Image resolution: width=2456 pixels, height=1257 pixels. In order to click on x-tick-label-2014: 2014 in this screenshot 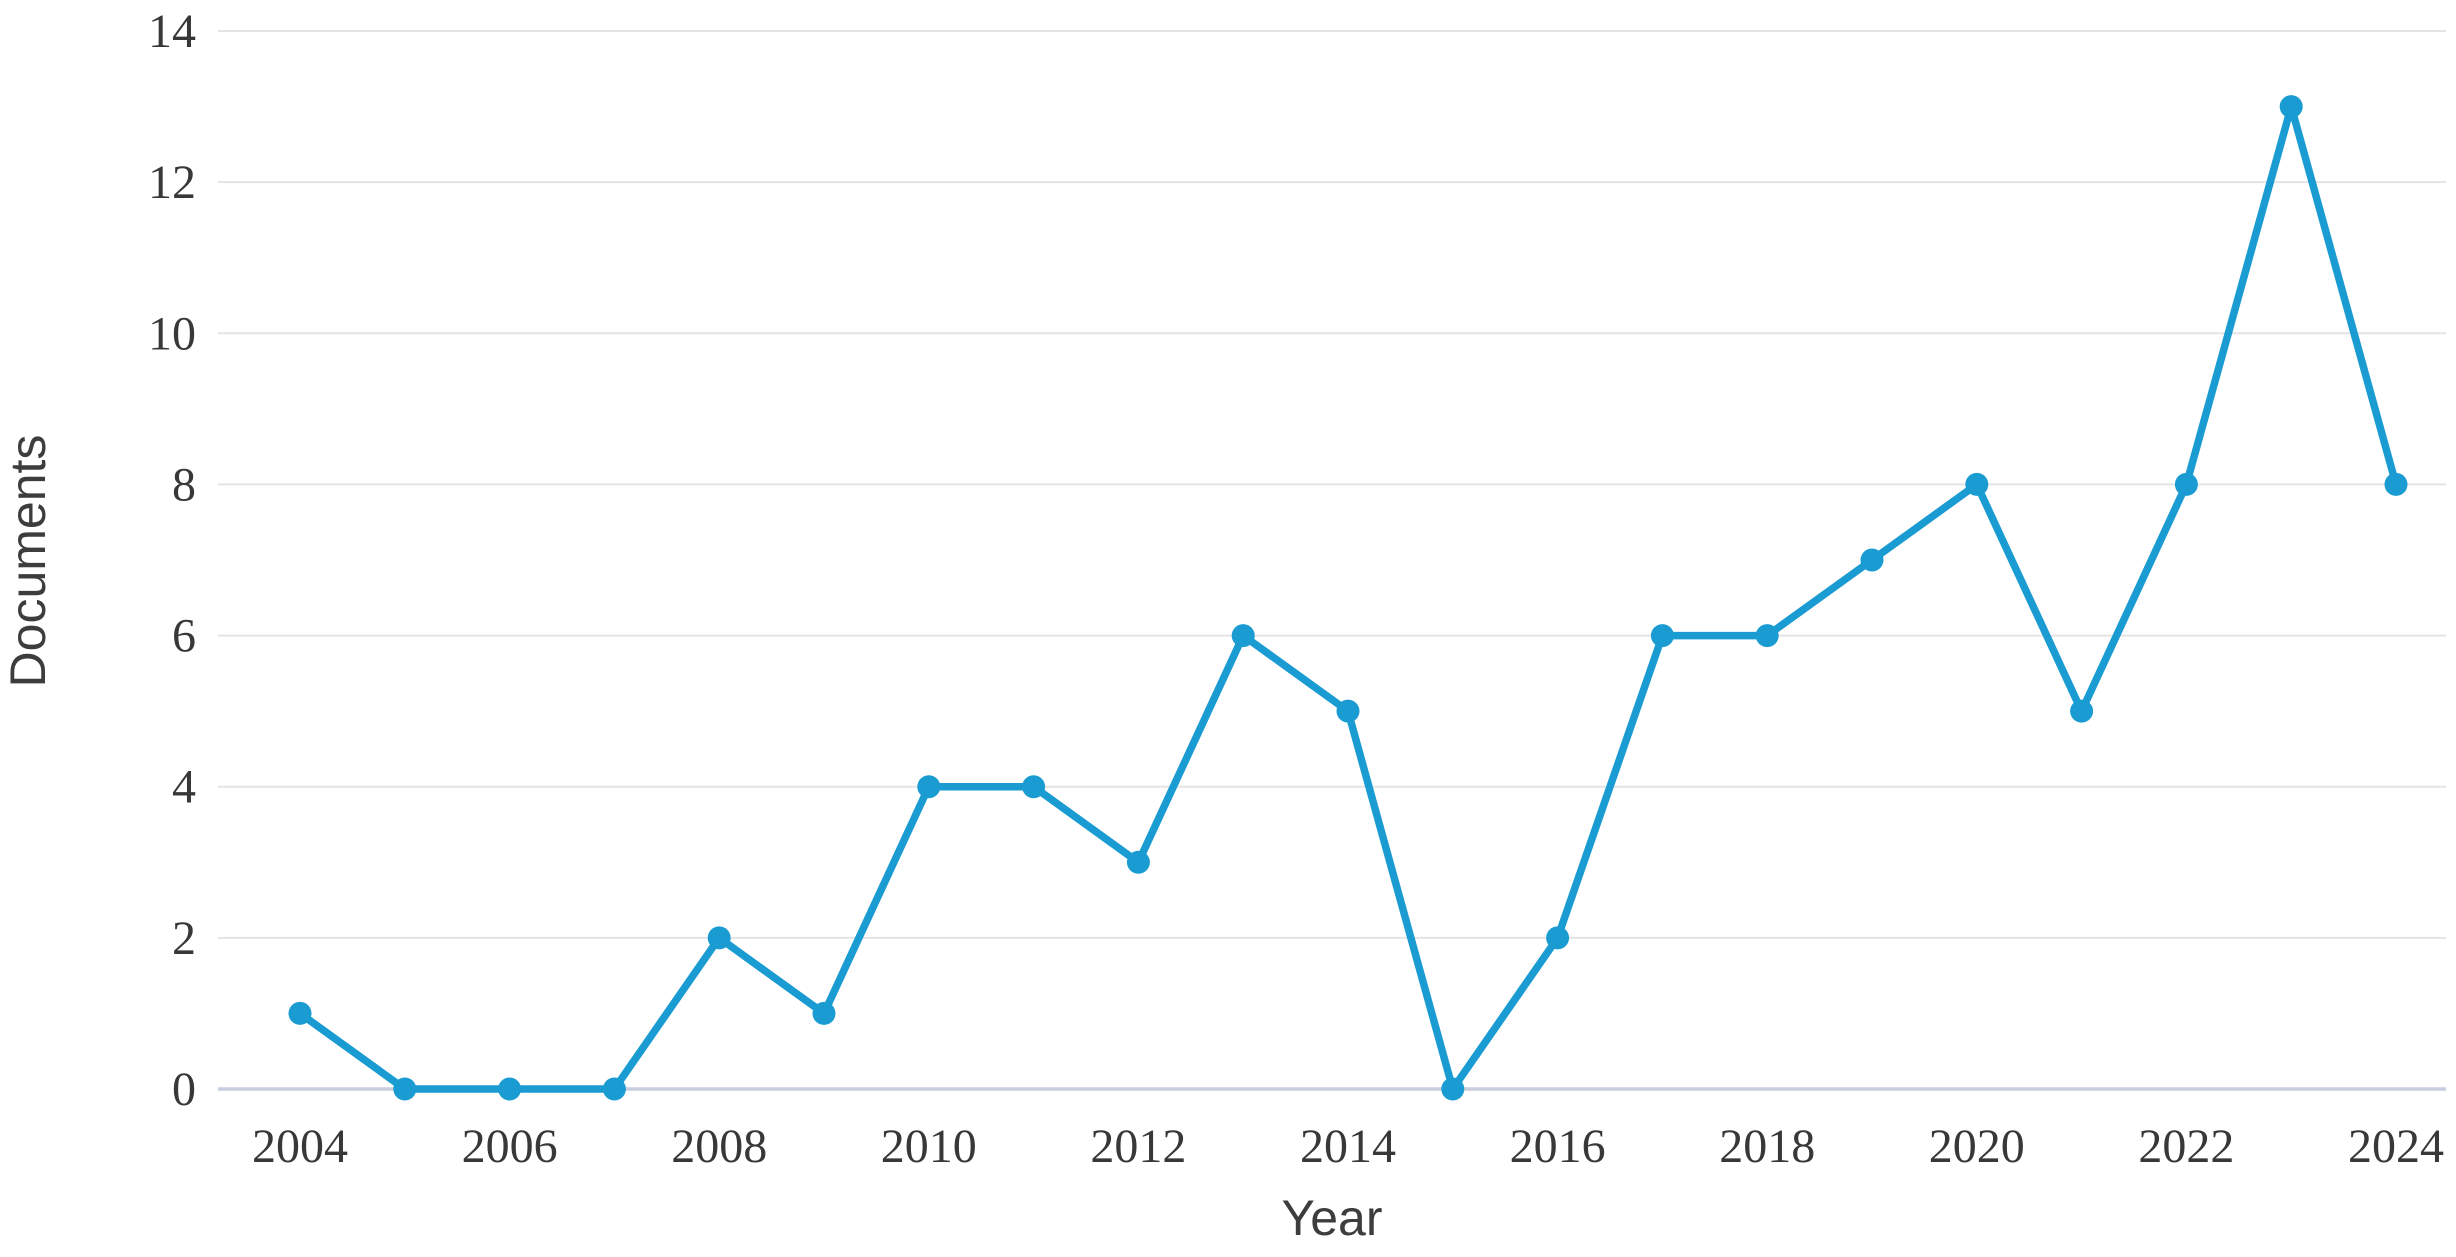, I will do `click(1348, 1146)`.